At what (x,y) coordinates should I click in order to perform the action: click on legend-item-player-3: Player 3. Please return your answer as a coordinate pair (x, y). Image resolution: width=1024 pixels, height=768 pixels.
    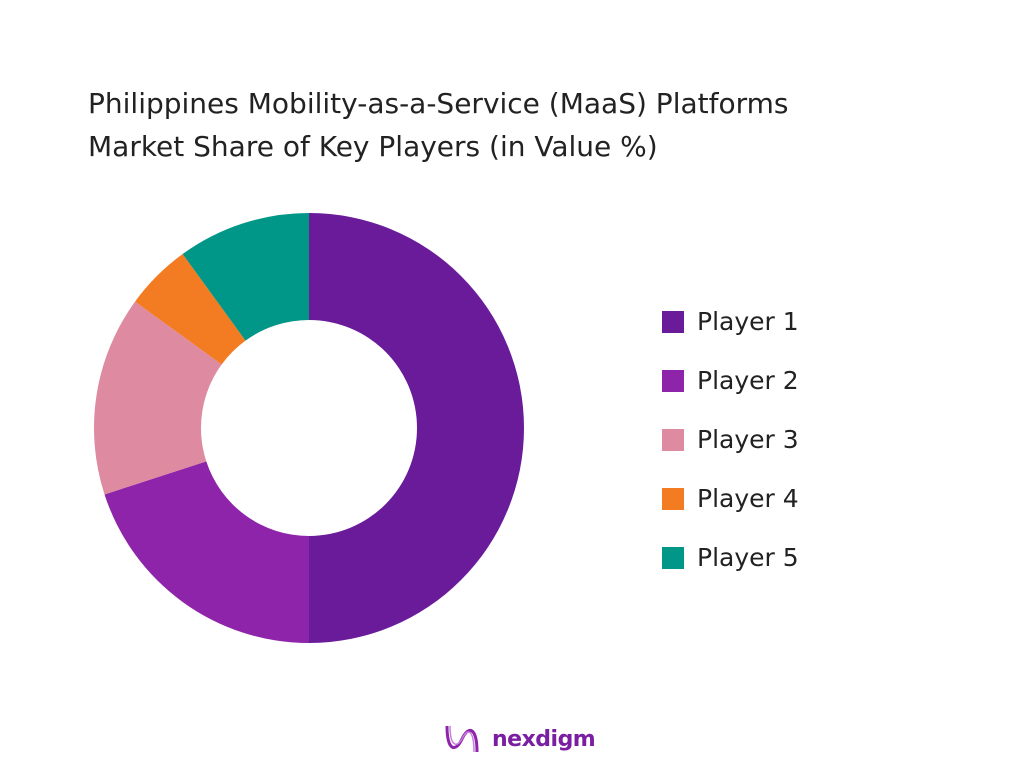
    Looking at the image, I should click on (730, 439).